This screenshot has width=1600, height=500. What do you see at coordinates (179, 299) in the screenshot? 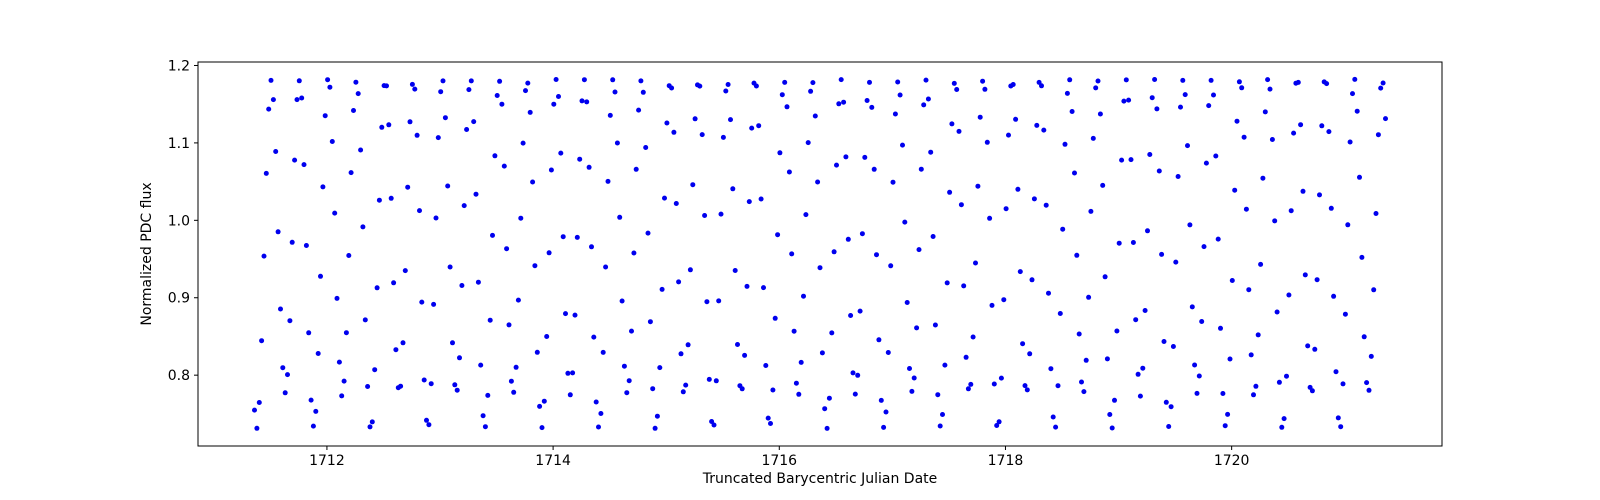
I see `y-tick-label: 0.9` at bounding box center [179, 299].